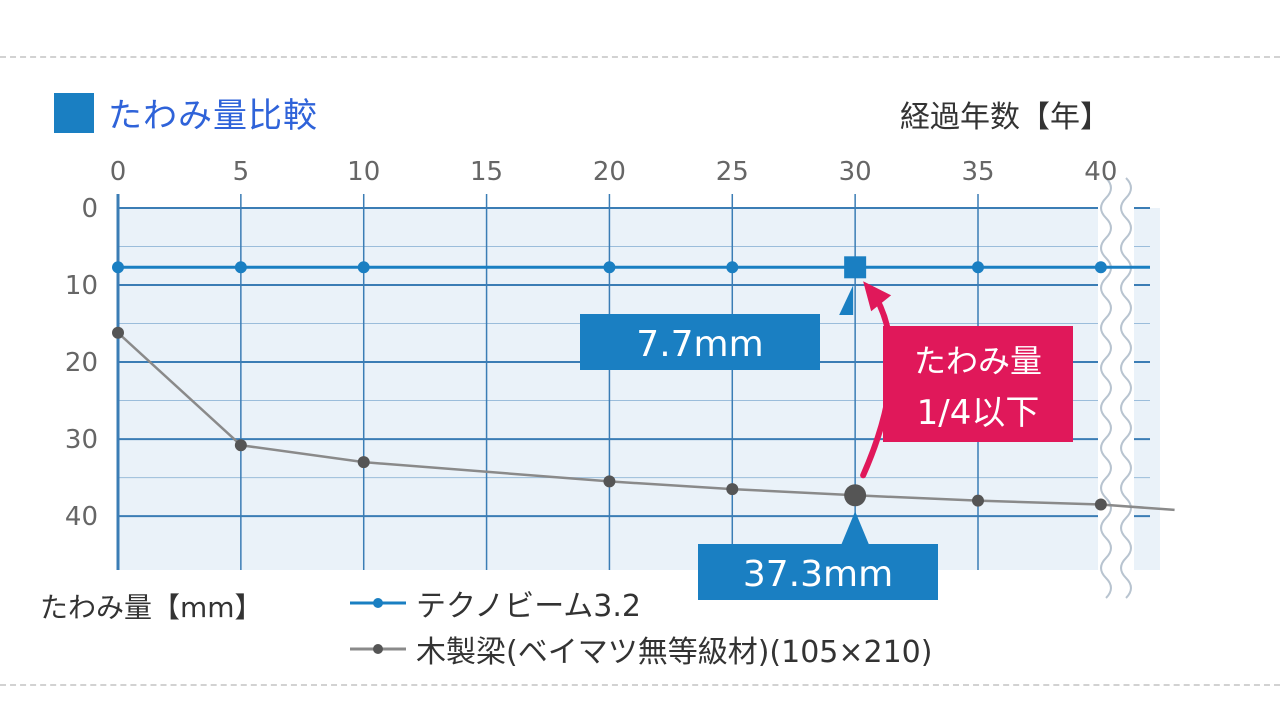 Image resolution: width=1280 pixels, height=720 pixels. I want to click on bottom-divider, so click(640, 685).